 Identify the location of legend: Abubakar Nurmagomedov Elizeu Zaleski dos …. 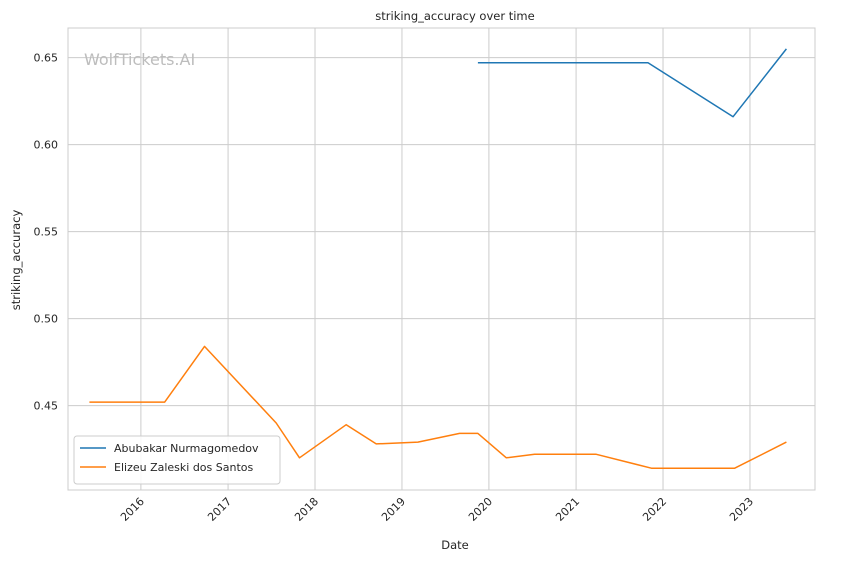
(177, 460).